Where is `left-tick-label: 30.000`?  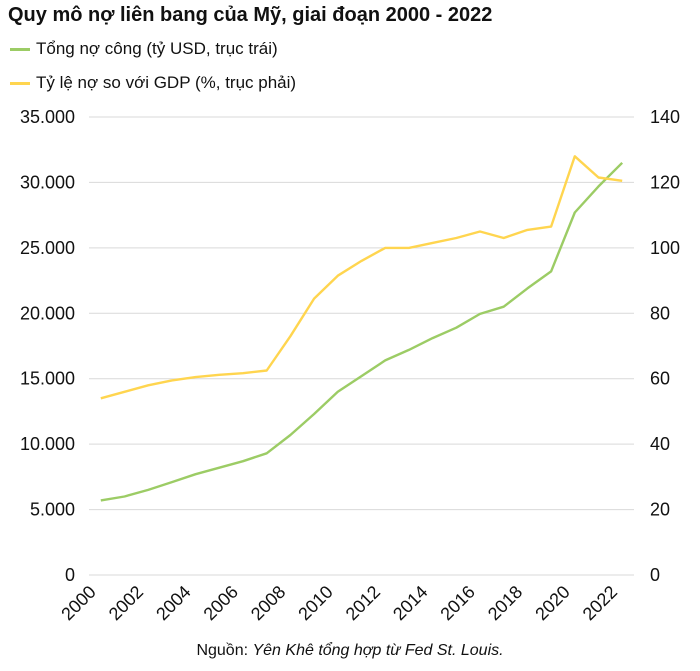
left-tick-label: 30.000 is located at coordinates (47, 182).